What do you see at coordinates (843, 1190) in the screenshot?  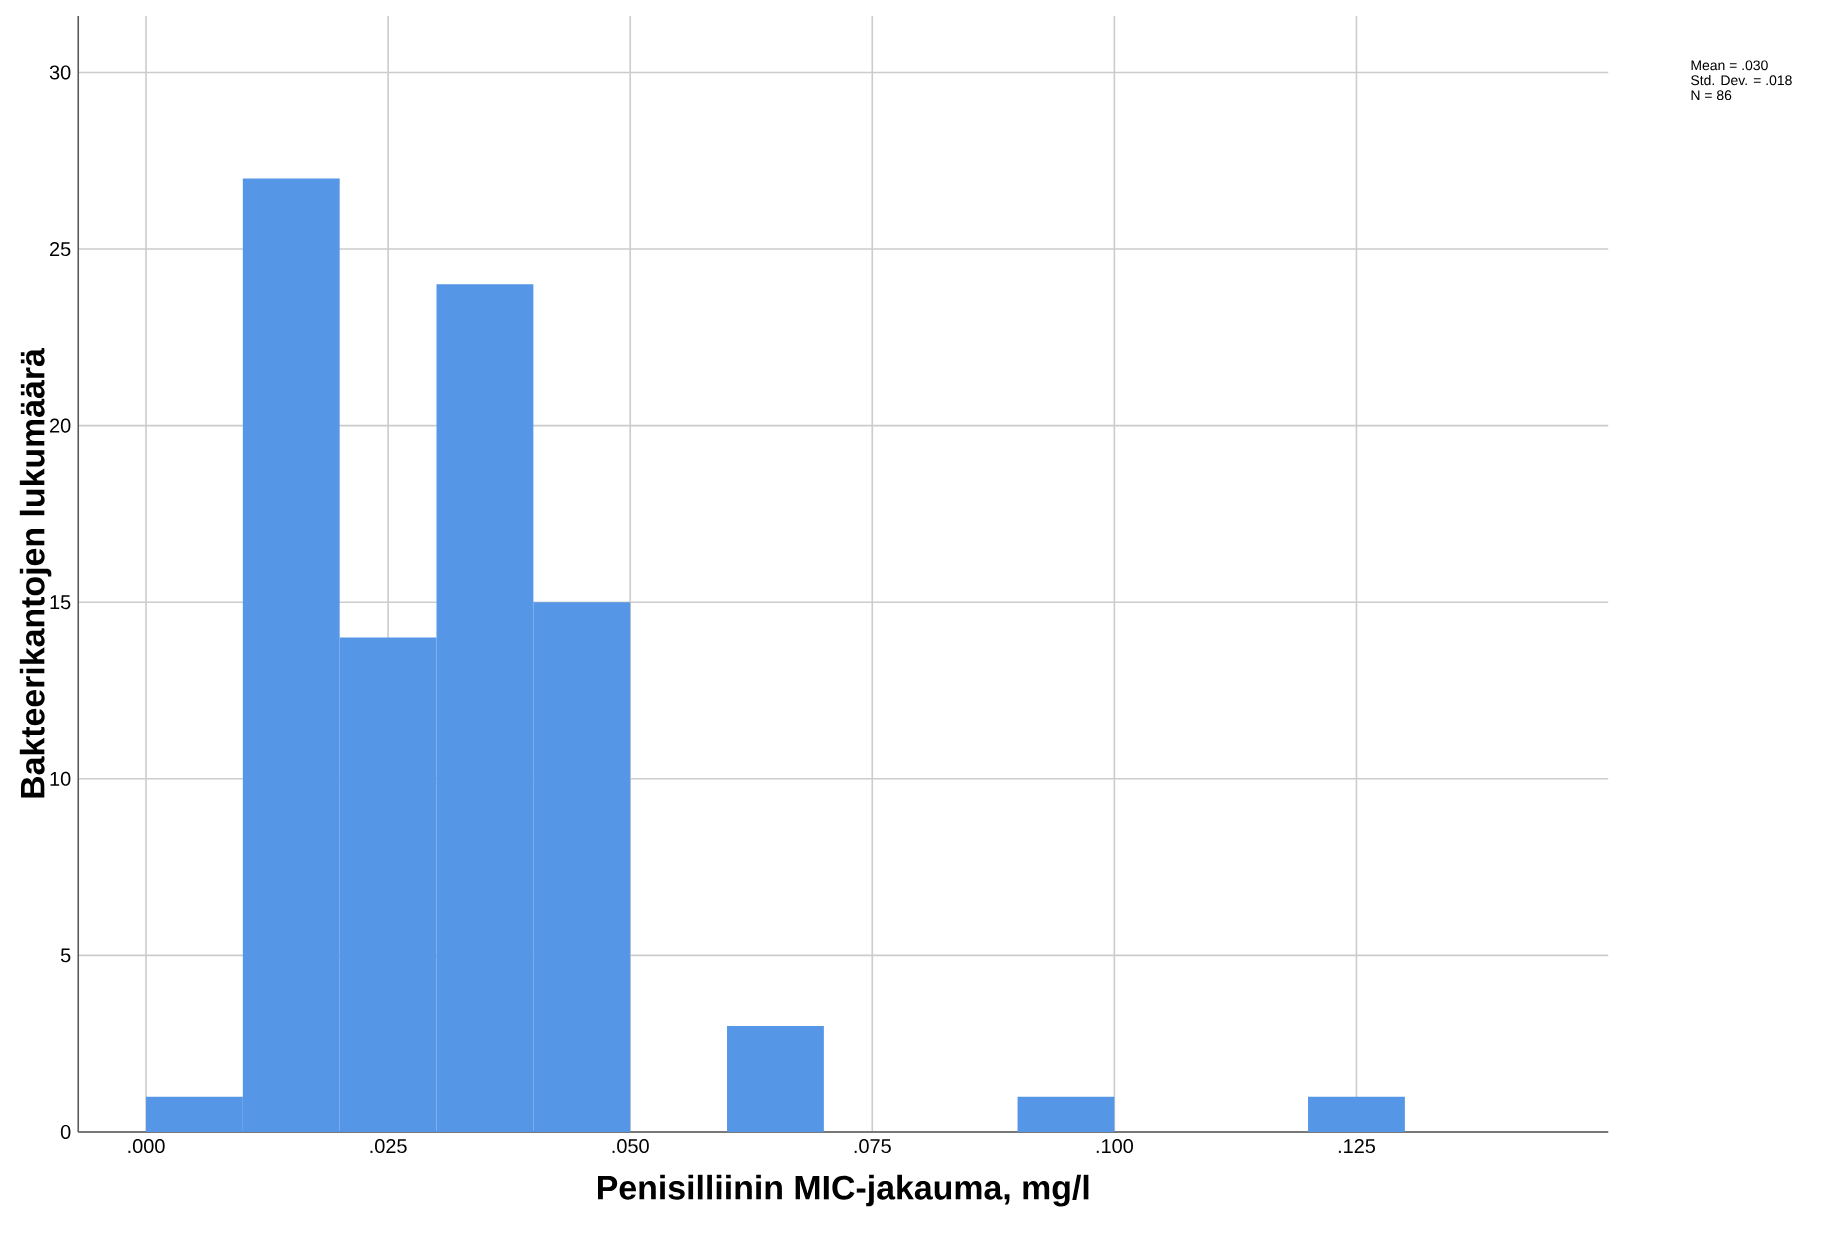 I see `x-axis-title: Penisilliinin MIC-jakauma, mg/l` at bounding box center [843, 1190].